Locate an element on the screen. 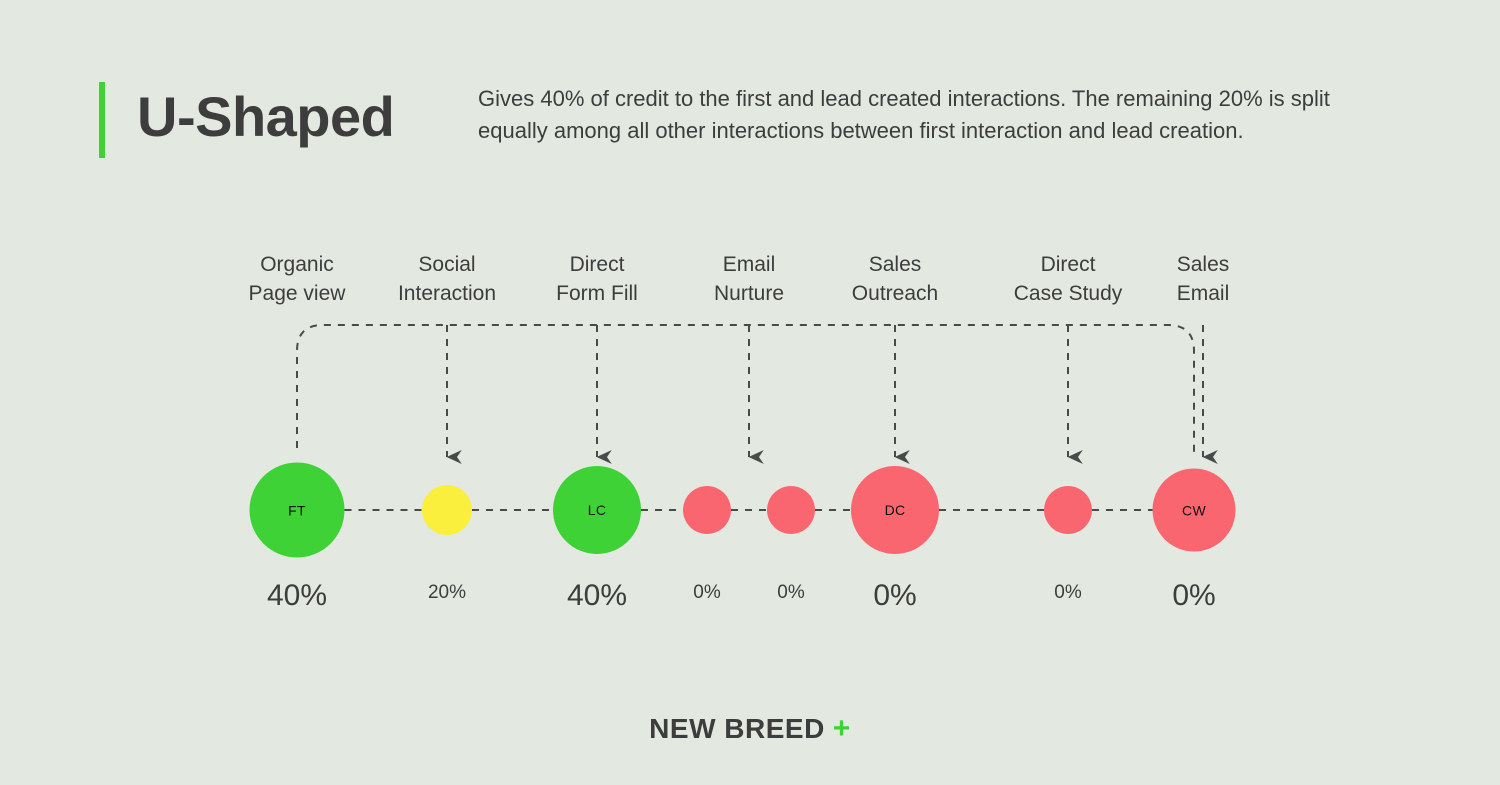  touchpoint-initials: LC is located at coordinates (597, 510).